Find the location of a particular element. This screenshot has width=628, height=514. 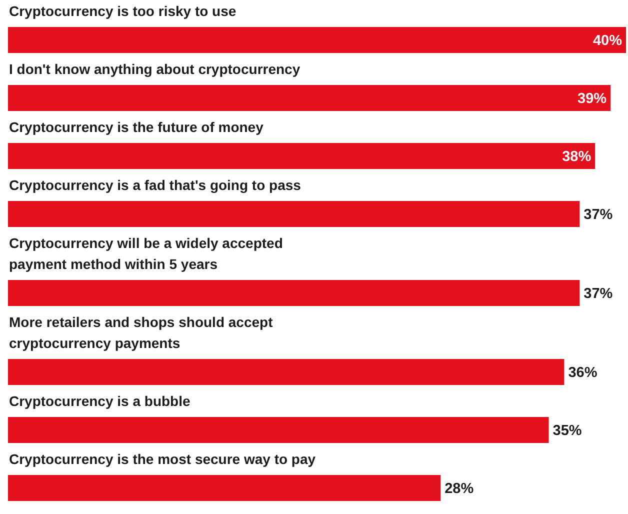

data-label: 35% is located at coordinates (567, 431).